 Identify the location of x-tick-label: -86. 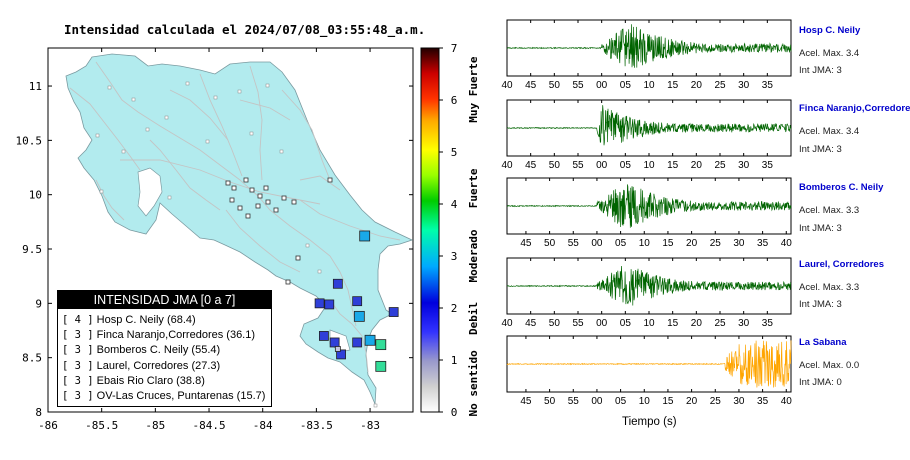
(48, 425).